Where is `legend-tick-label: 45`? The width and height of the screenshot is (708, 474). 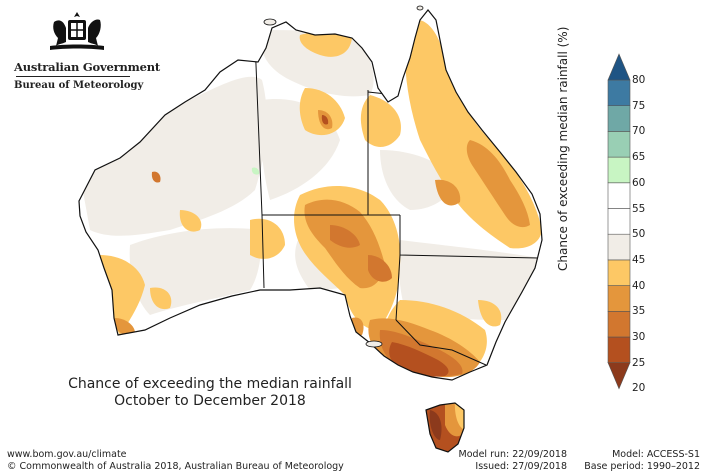 legend-tick-label: 45 is located at coordinates (639, 259).